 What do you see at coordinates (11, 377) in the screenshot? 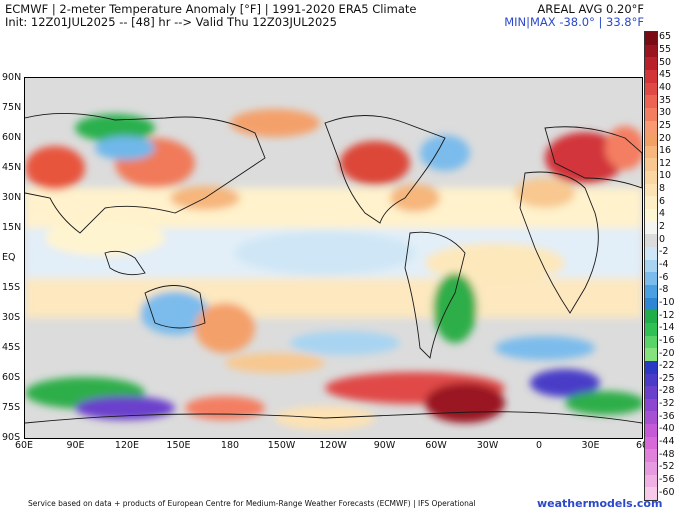
I see `lat-label: 60S` at bounding box center [11, 377].